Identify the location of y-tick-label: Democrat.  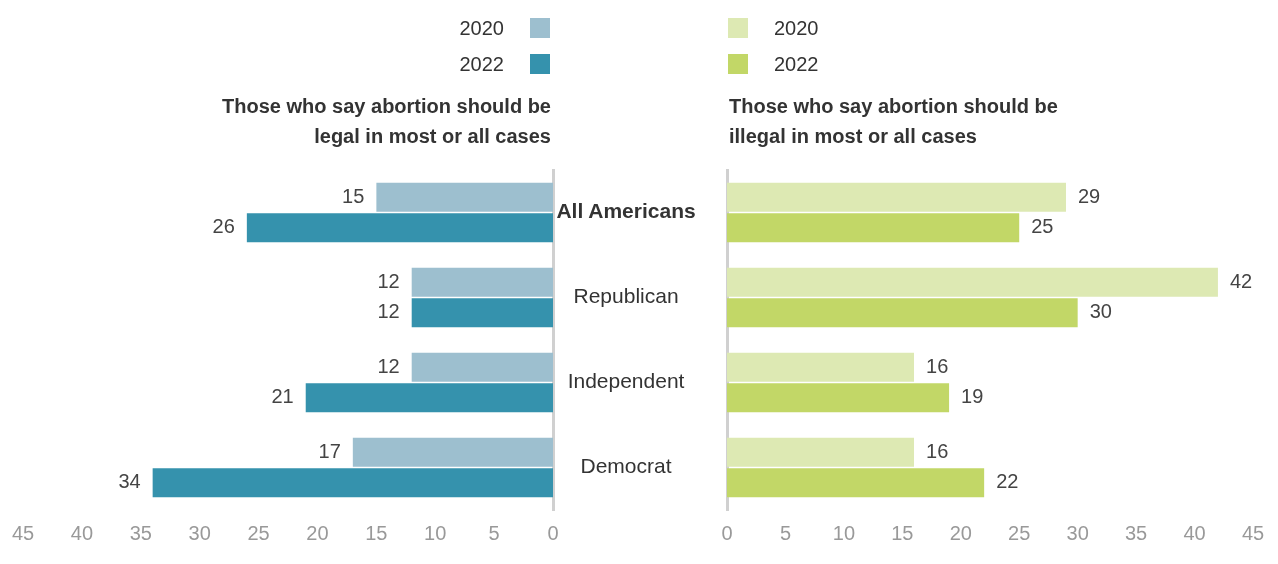
(626, 466).